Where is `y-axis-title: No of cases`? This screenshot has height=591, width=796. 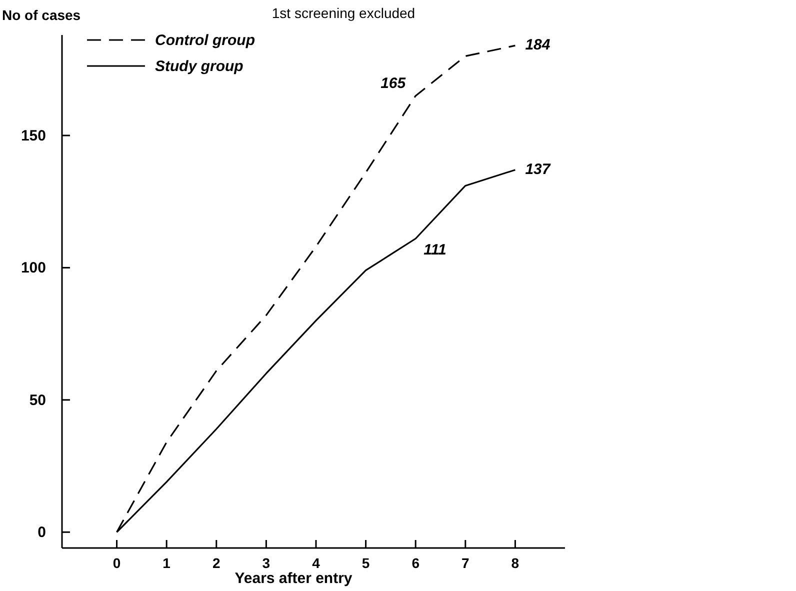 y-axis-title: No of cases is located at coordinates (41, 15).